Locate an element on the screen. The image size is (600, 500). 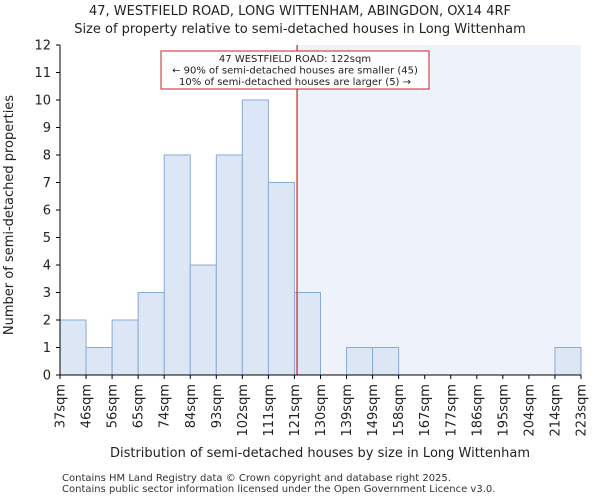
y-tick-label: 6 is located at coordinates (47, 211).